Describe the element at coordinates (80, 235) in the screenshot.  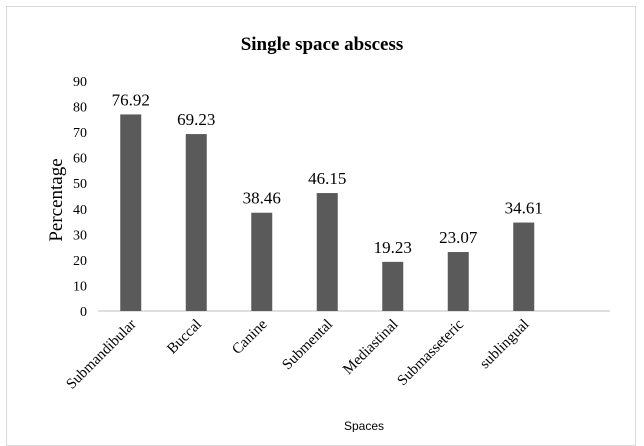
I see `y-tick-label: 30` at that location.